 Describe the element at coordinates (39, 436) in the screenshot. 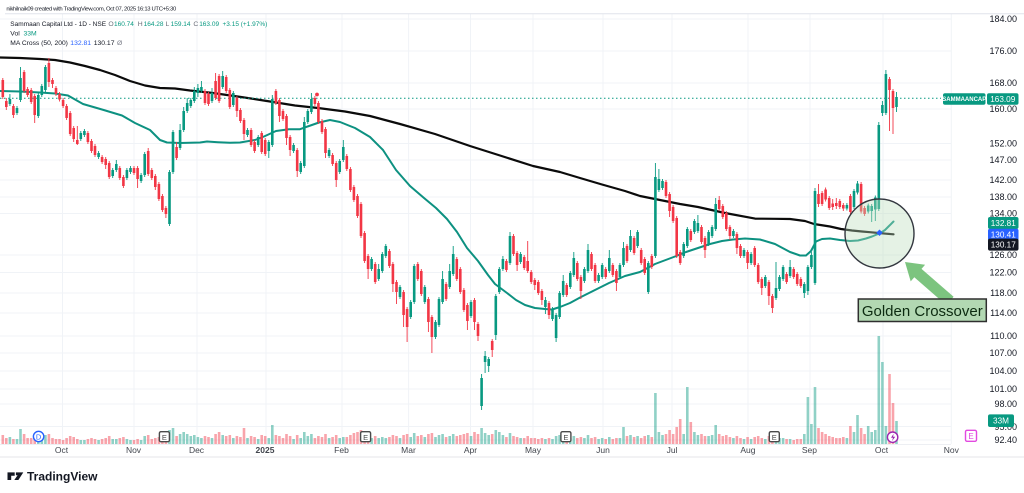

I see `svg-text: D` at that location.